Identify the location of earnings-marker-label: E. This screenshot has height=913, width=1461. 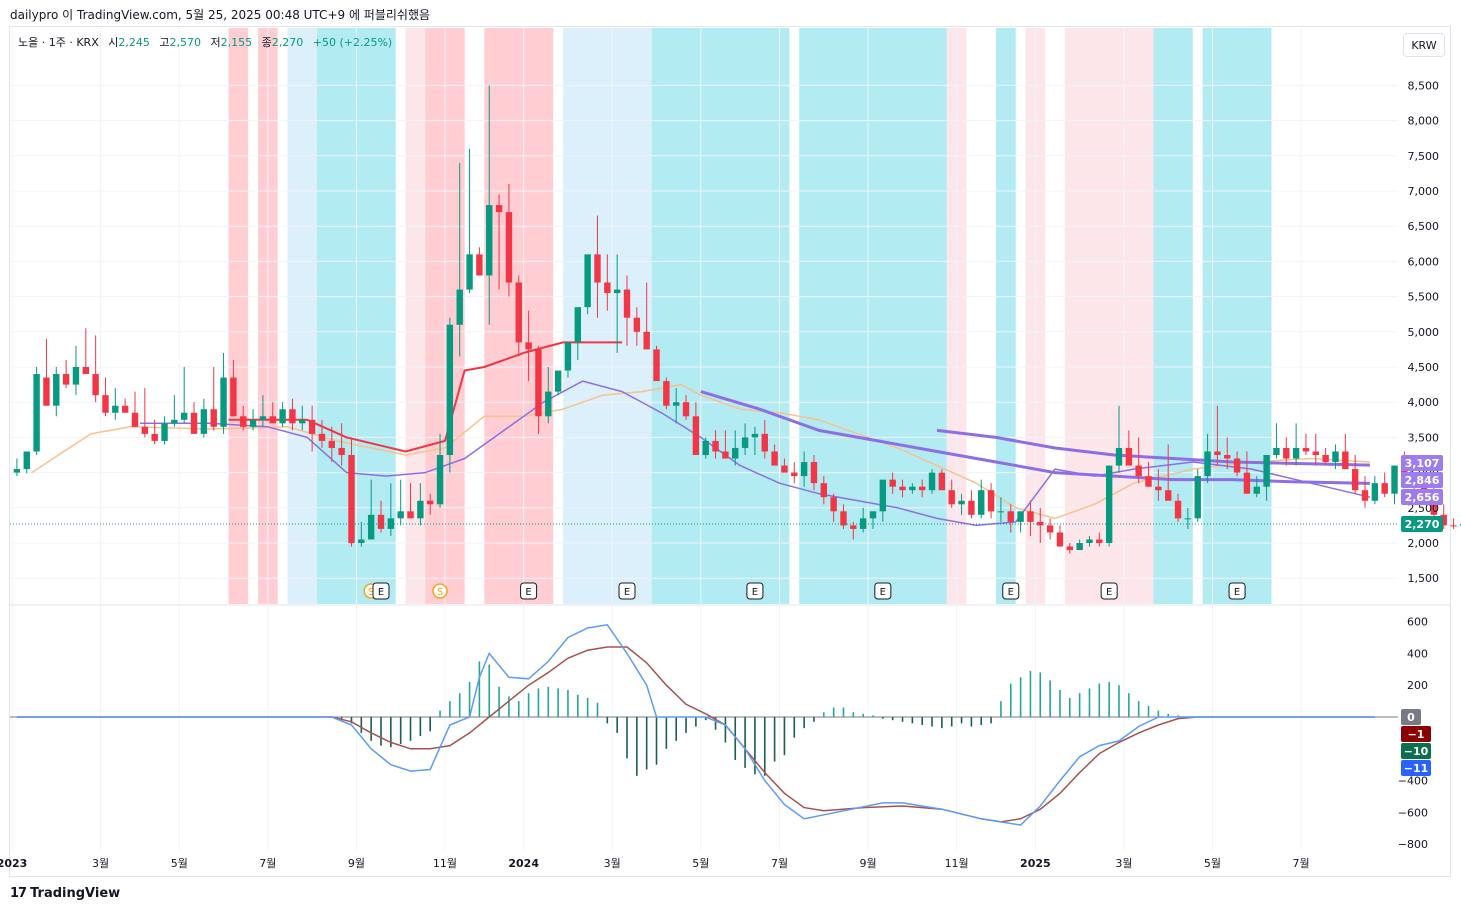
(1011, 592).